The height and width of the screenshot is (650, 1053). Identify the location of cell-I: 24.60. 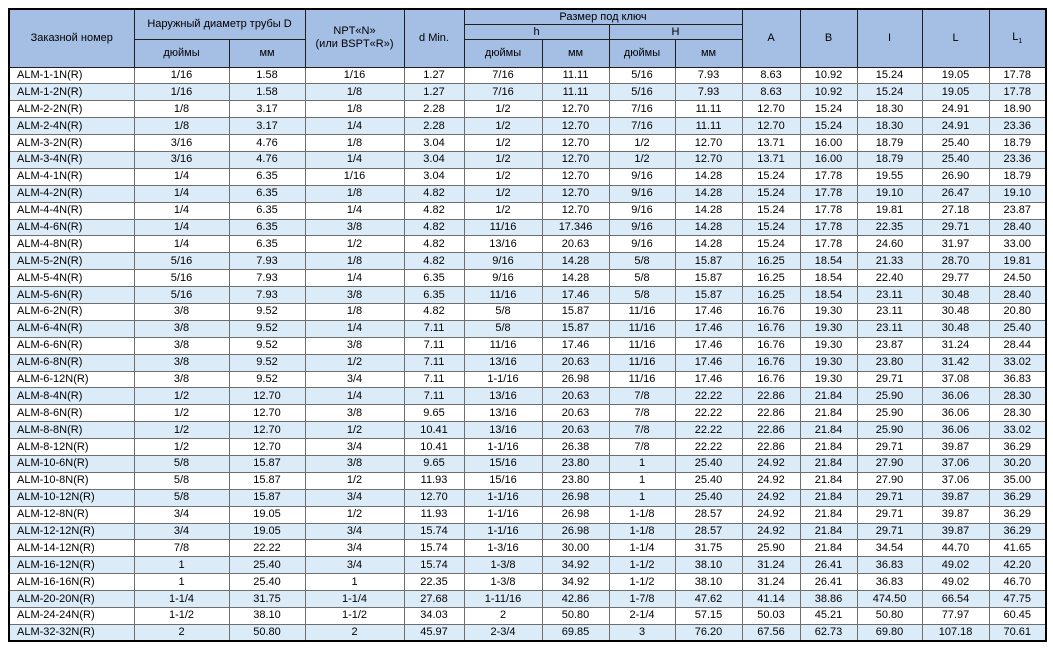
(889, 244).